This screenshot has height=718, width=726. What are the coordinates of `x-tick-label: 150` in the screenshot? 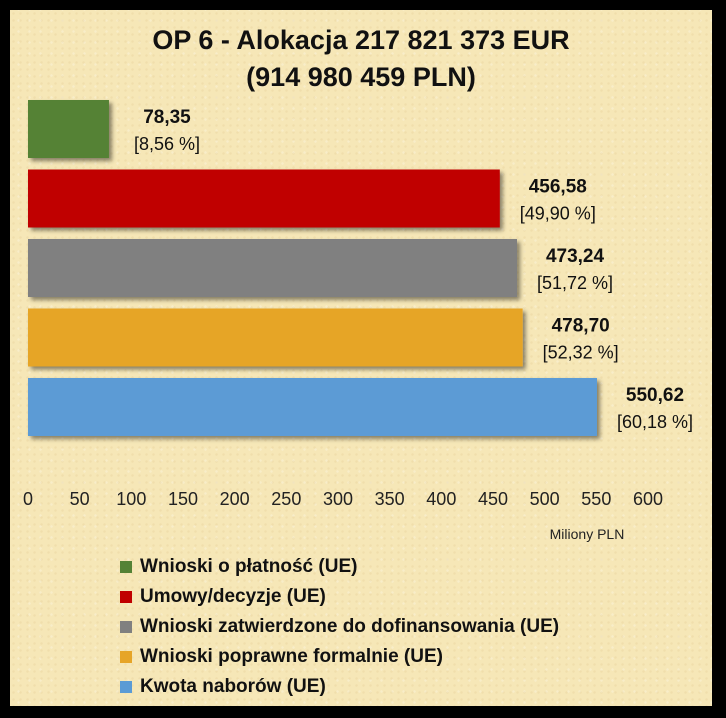 It's located at (183, 499).